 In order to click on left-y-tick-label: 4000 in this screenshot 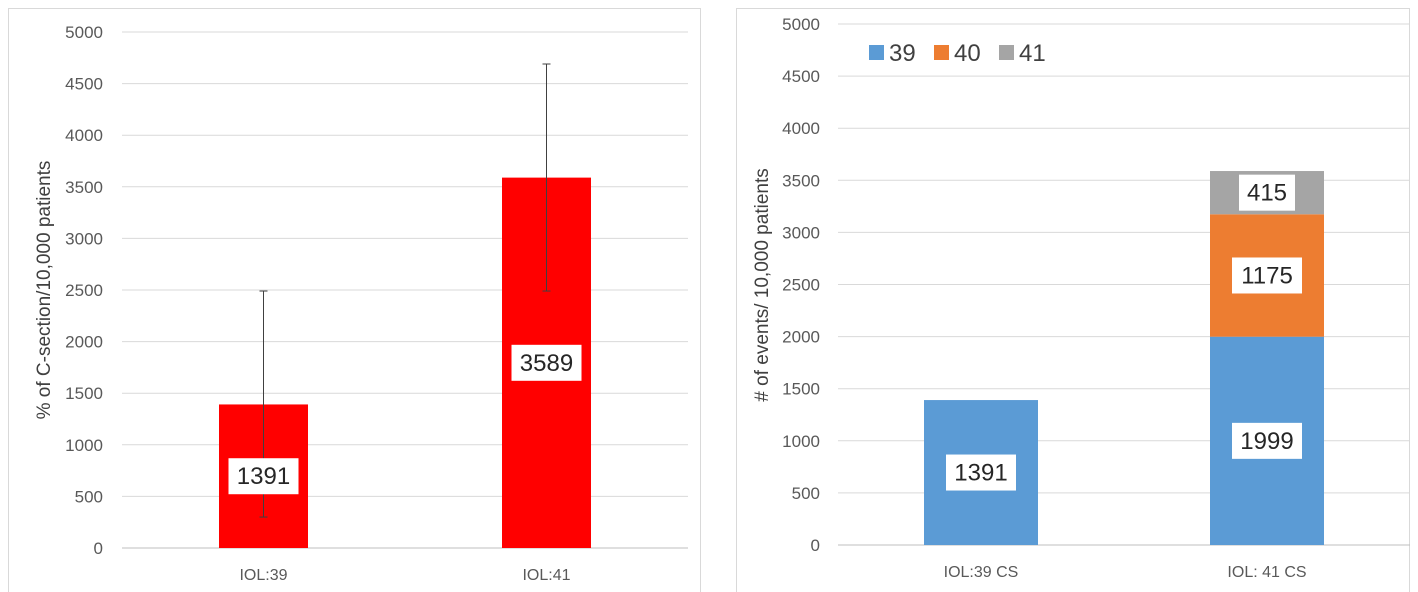, I will do `click(84, 135)`.